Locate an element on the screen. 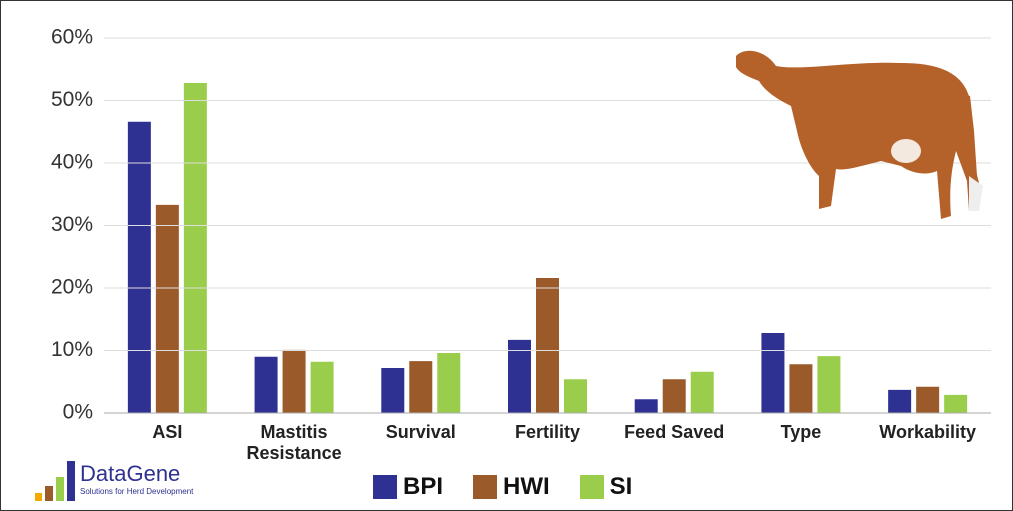  y-tick-label: 60% is located at coordinates (72, 37).